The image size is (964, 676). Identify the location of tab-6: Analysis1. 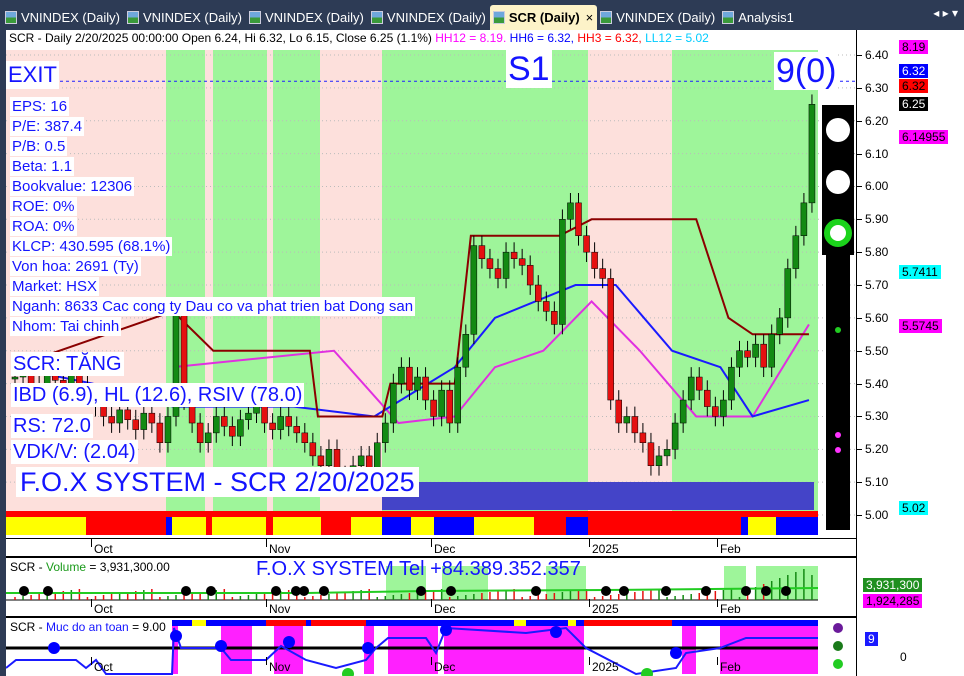
(758, 17).